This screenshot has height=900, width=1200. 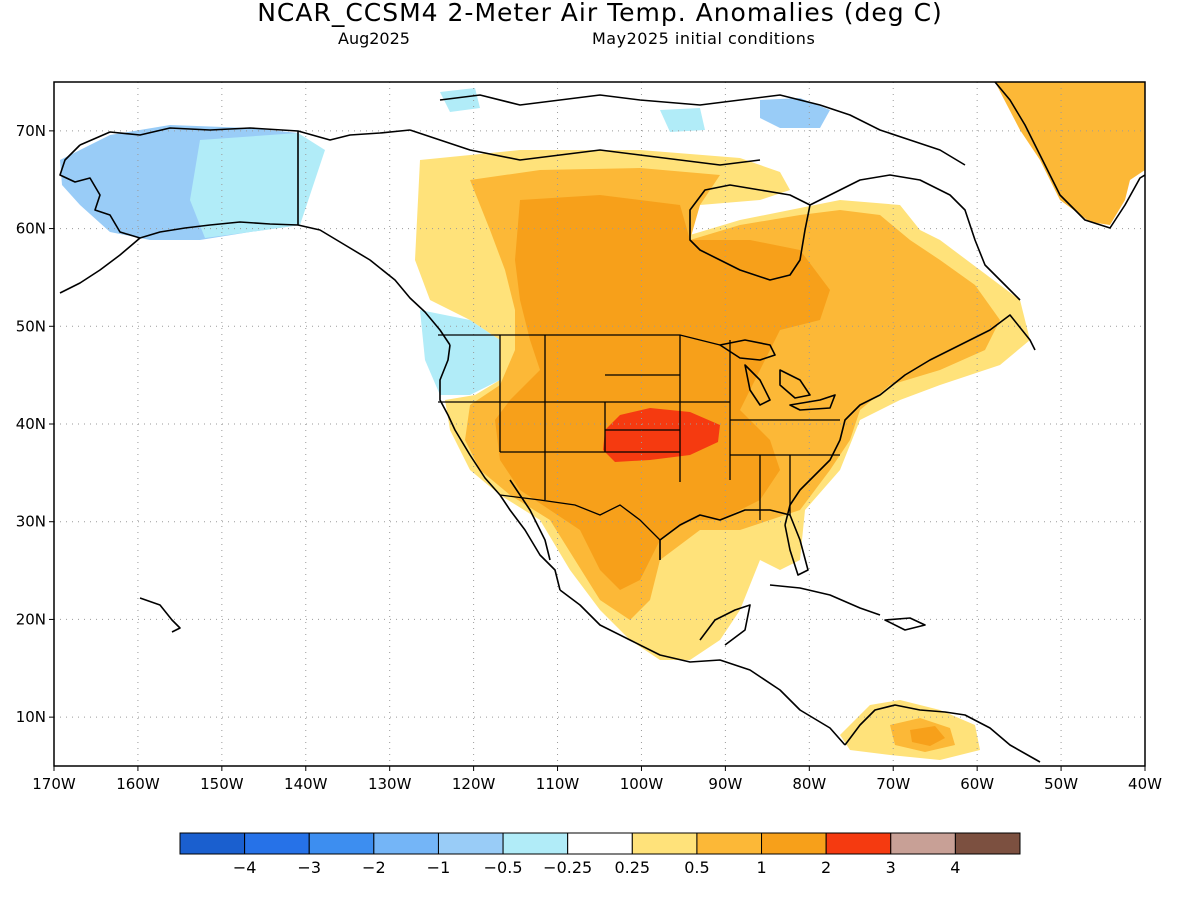 What do you see at coordinates (704, 38) in the screenshot?
I see `init-conditions-label: May2025 initial conditions` at bounding box center [704, 38].